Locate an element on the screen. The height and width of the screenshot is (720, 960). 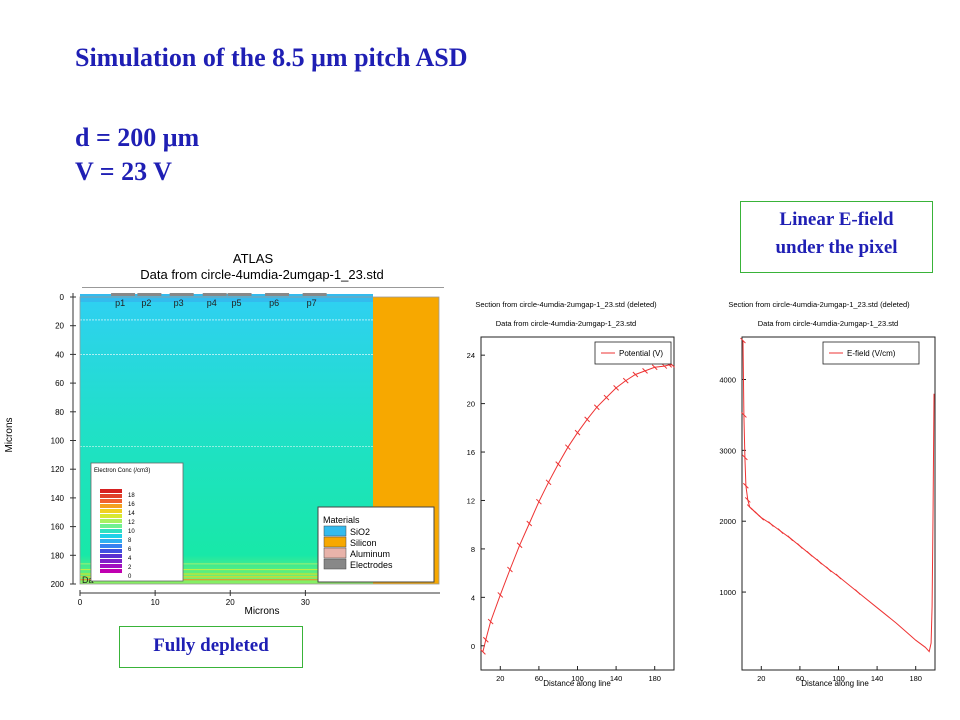
atlas-ylabel: Microns is located at coordinates (9, 434).